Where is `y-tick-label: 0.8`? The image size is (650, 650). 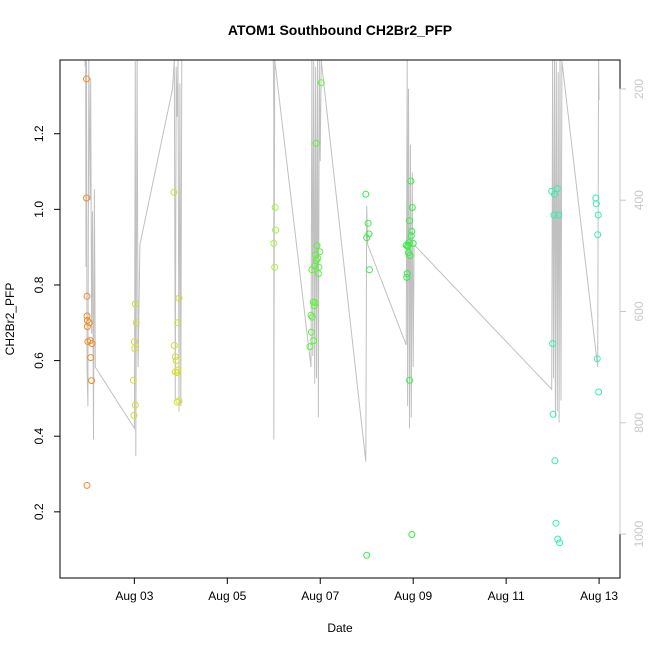 y-tick-label: 0.8 is located at coordinates (39, 284).